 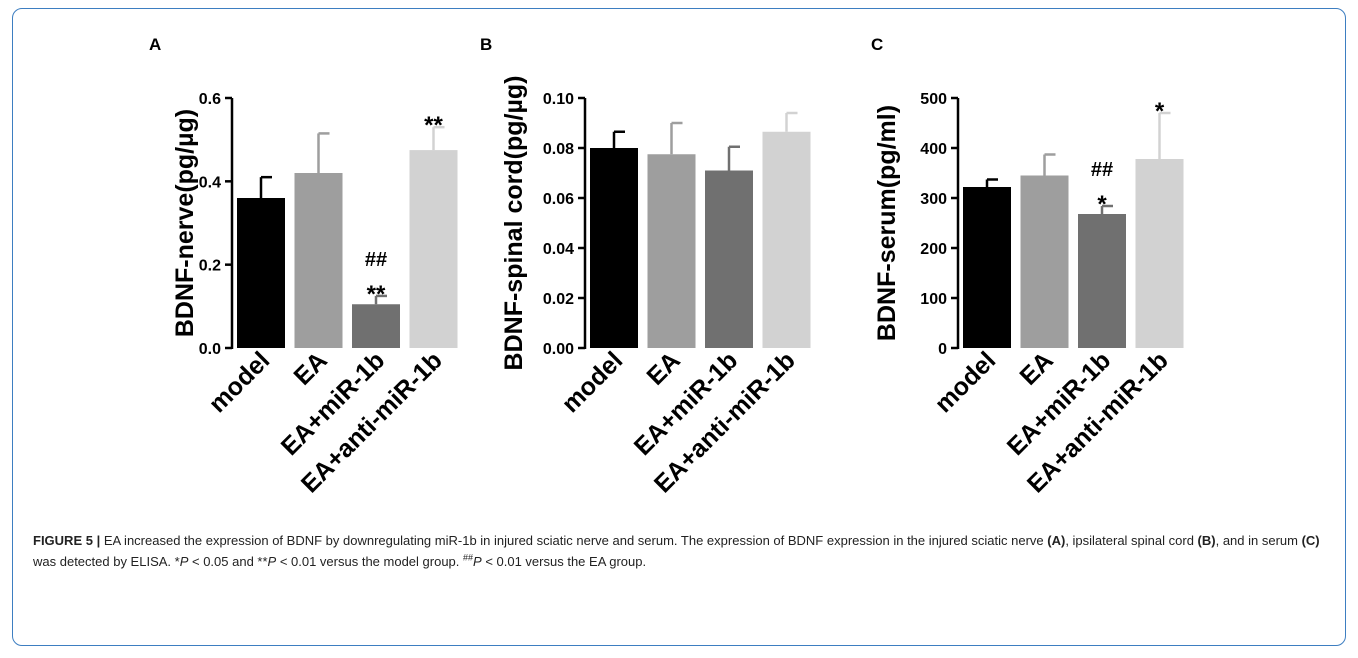 I want to click on caption-segment: (C), so click(x=1310, y=540).